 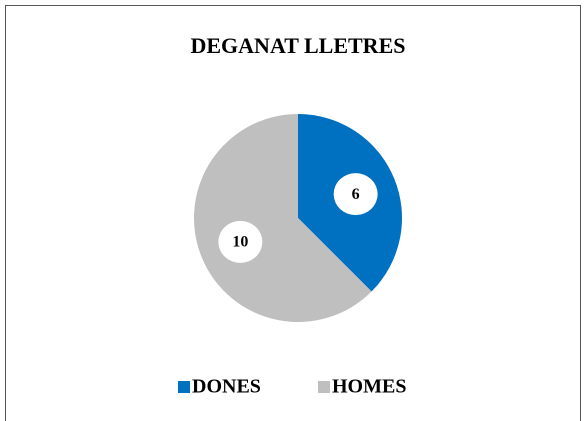 I want to click on legend-label: DONES, so click(x=226, y=387).